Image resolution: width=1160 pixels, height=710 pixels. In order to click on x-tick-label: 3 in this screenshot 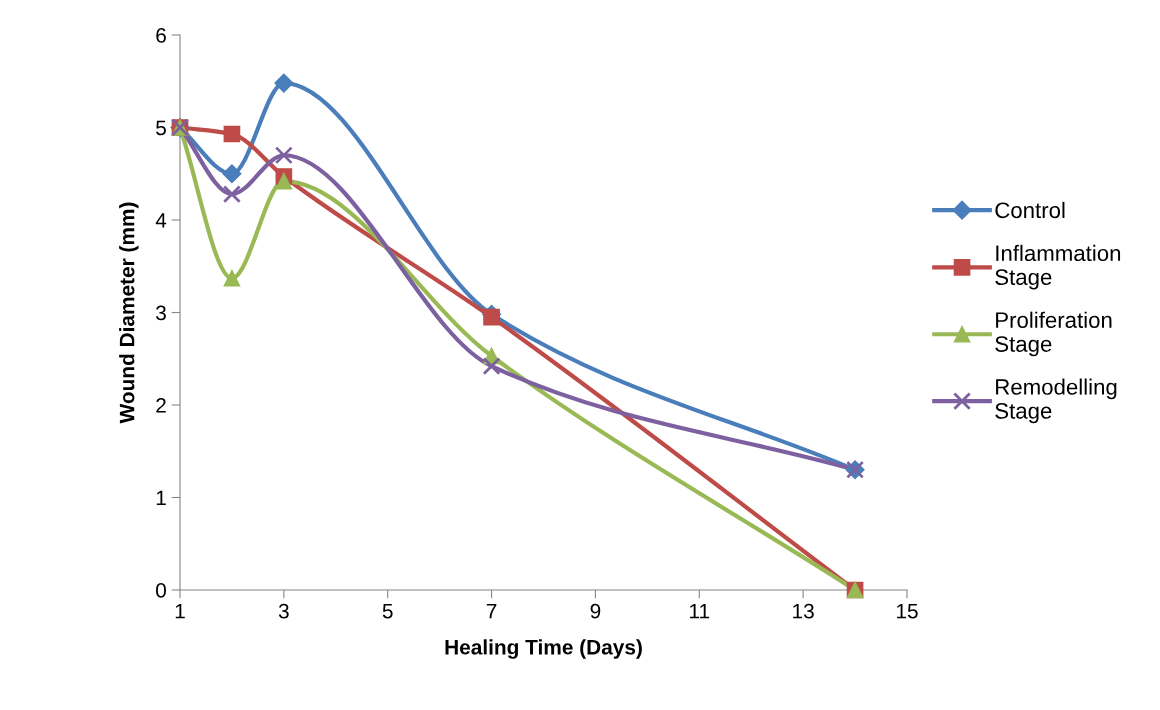, I will do `click(283, 611)`.